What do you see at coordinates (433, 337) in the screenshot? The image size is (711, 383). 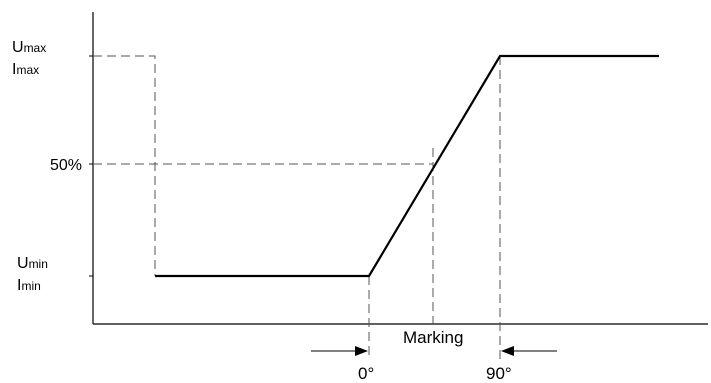 I see `marking-label: Marking` at bounding box center [433, 337].